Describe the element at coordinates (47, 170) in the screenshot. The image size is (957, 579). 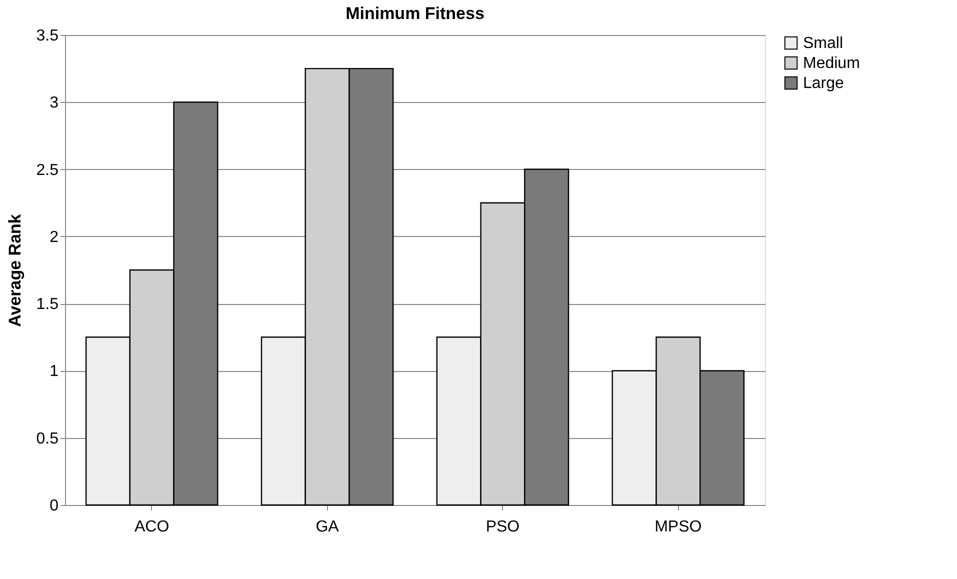
I see `y-tick-label: 2.5` at that location.